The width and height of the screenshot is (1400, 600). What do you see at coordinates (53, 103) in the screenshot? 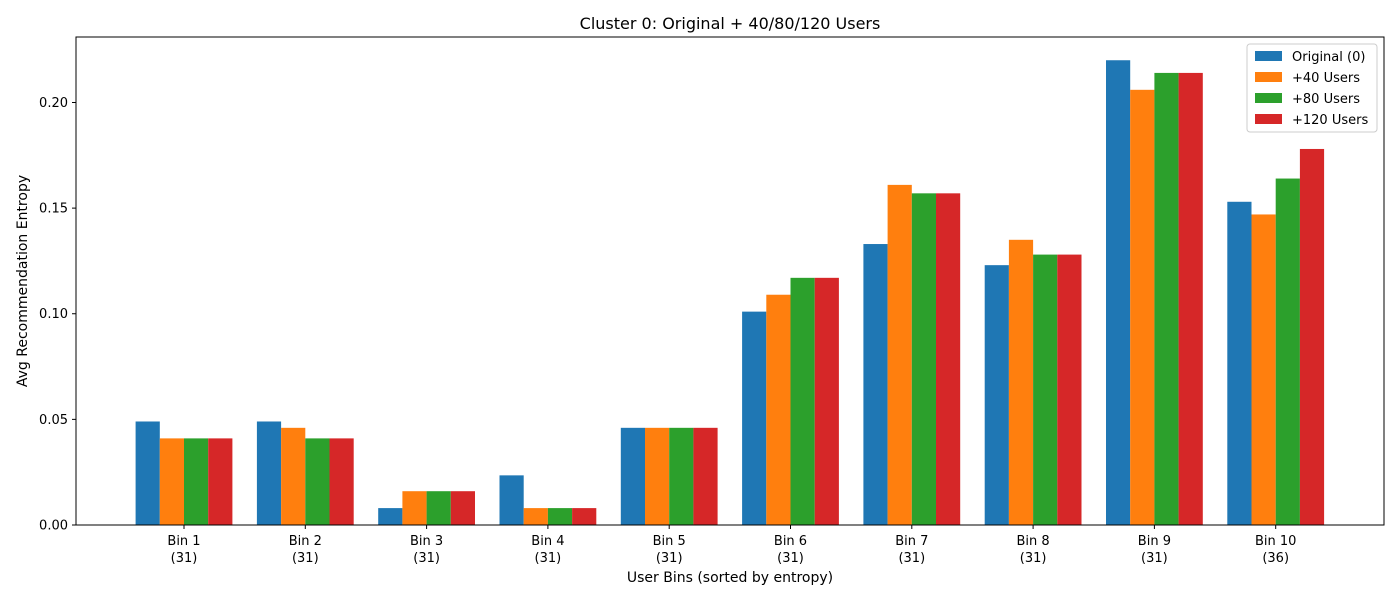
I see `y-tick-label: 0.20` at bounding box center [53, 103].